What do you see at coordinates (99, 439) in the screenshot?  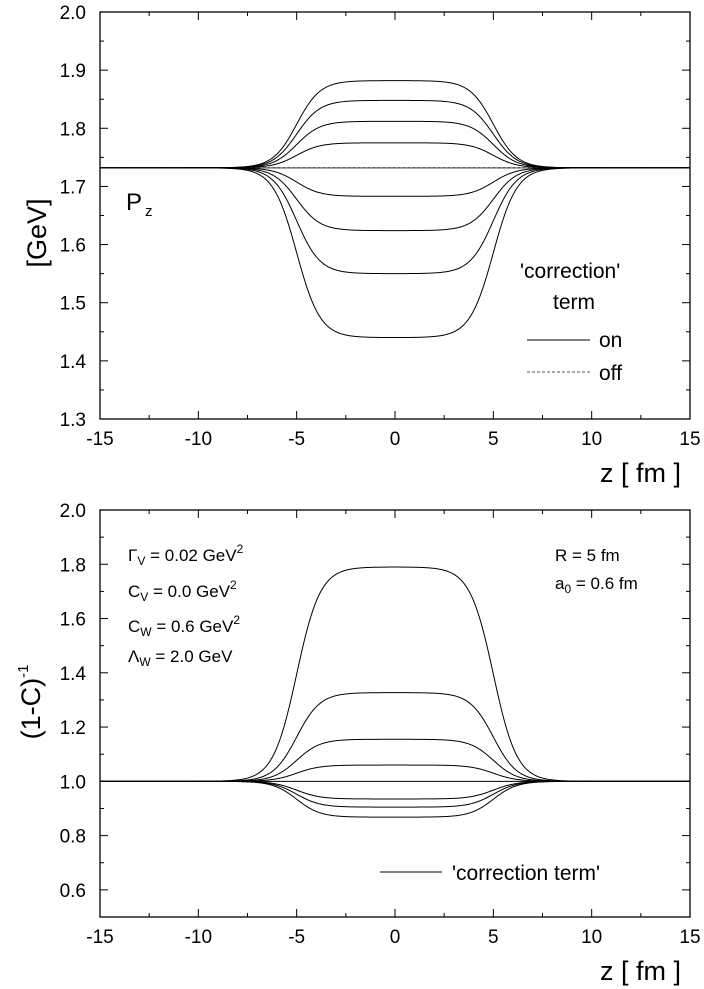 I see `top-x-tick-label: -15` at bounding box center [99, 439].